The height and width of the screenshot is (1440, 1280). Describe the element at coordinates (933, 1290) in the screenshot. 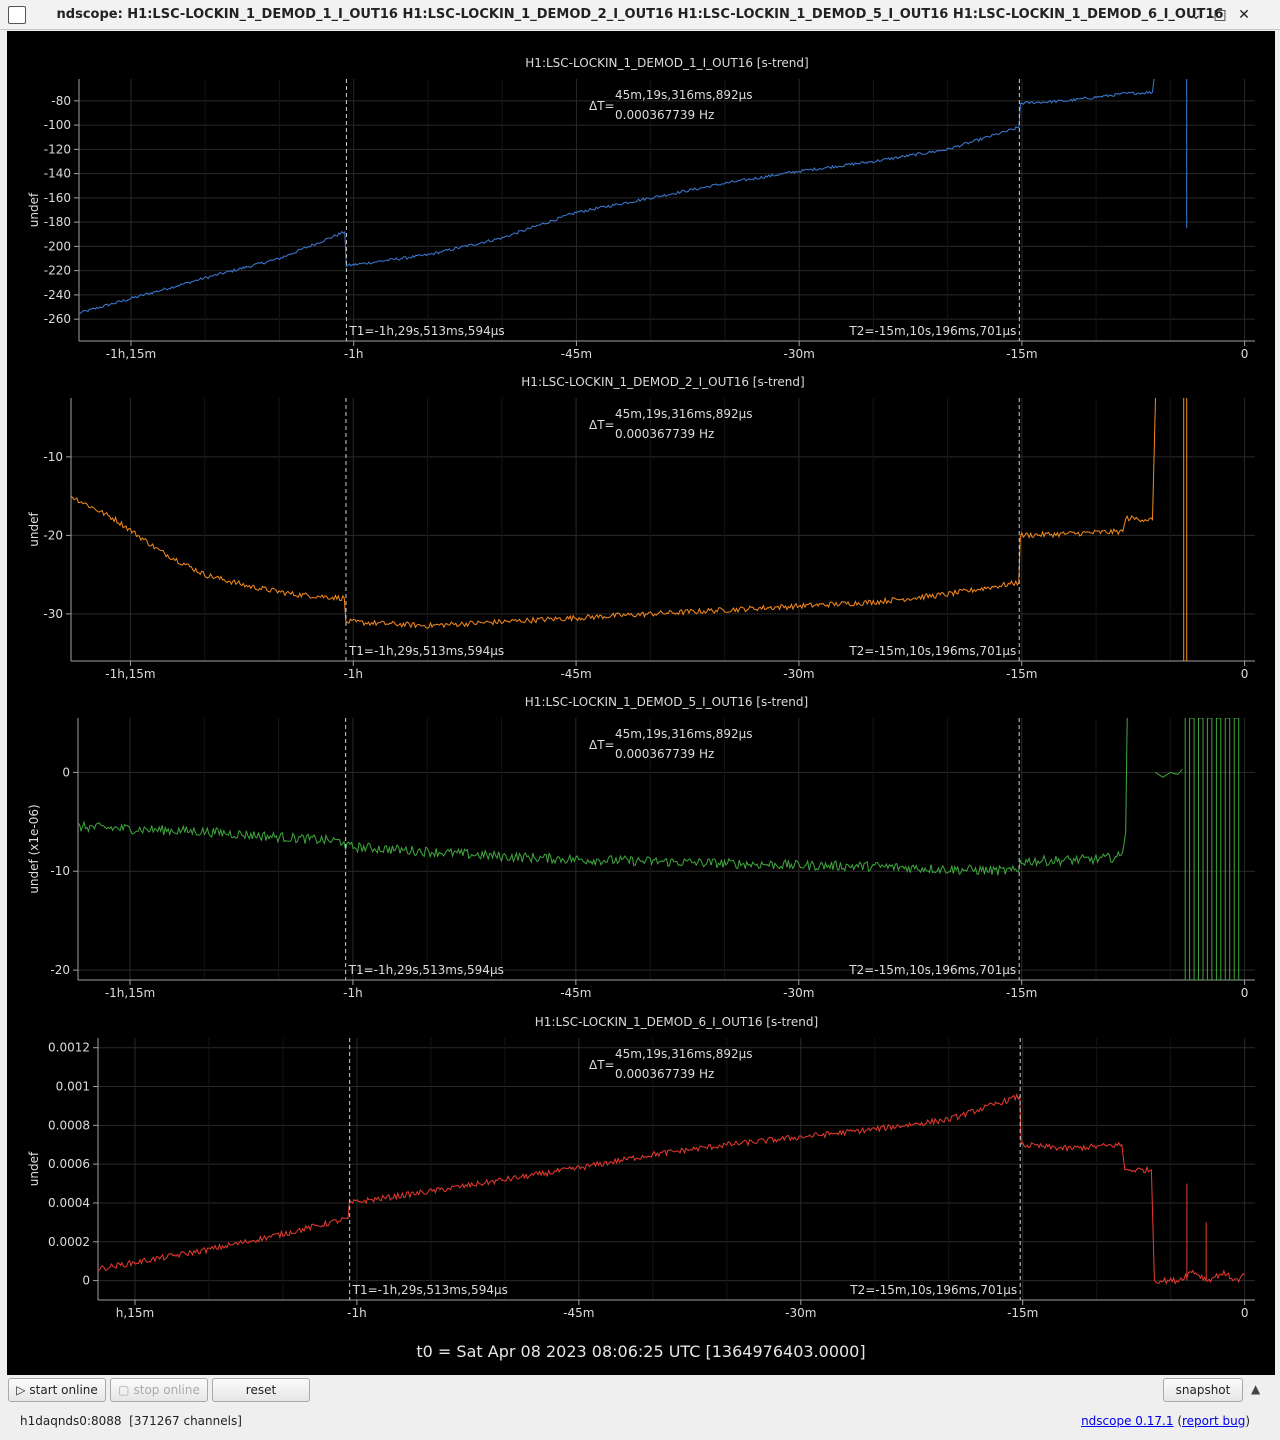

I see `t2-cursor-label: T2=-15m,10s,196ms,701µs` at that location.